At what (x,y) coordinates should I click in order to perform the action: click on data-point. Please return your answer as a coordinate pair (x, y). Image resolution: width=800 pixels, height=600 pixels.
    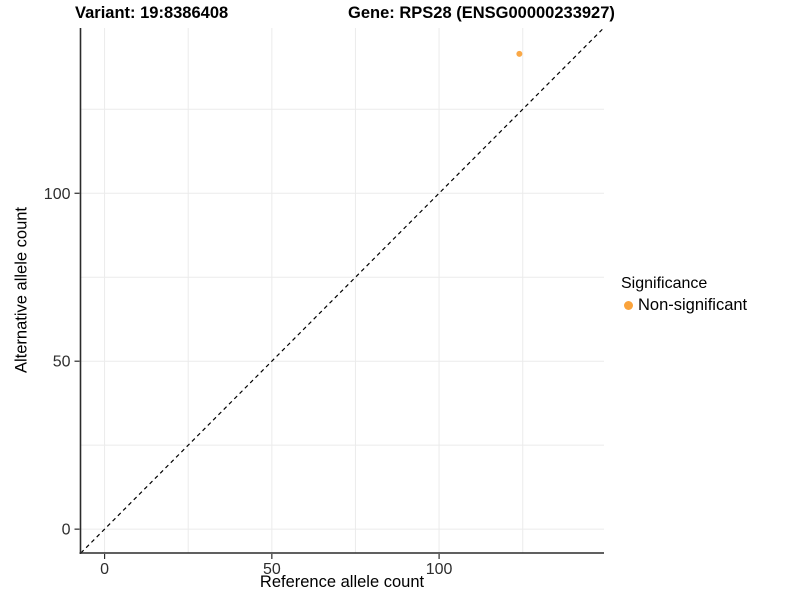
    Looking at the image, I should click on (519, 53).